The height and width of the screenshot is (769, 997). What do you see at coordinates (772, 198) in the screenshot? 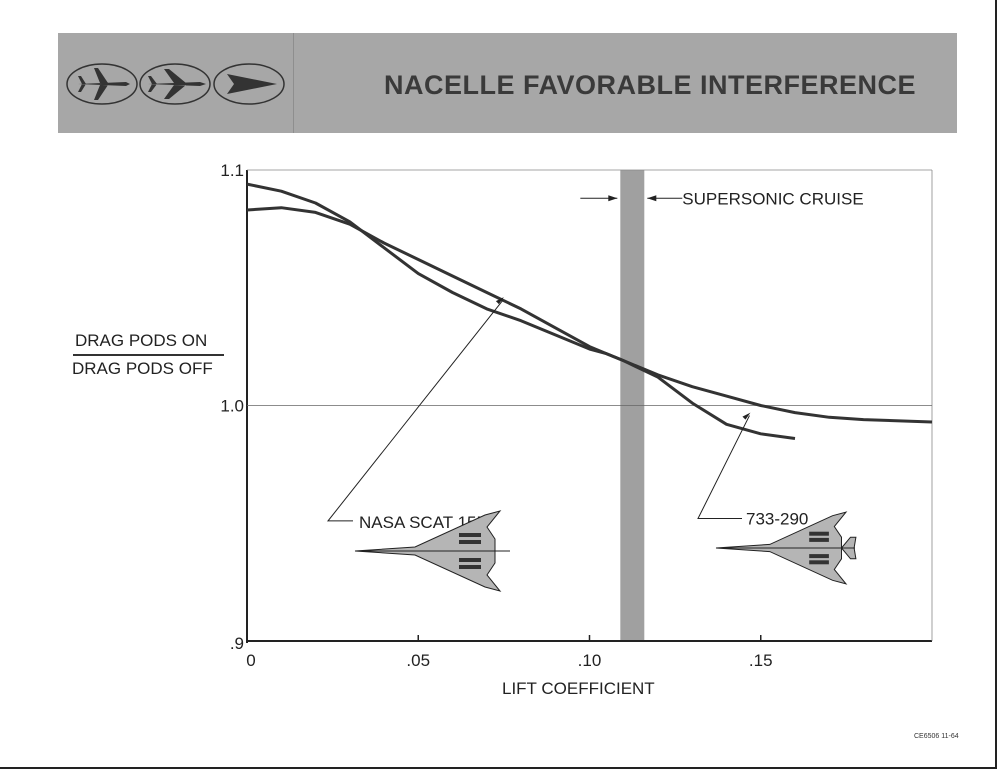
I see `supersonic-cruise-label: SUPERSONIC CRUISE` at bounding box center [772, 198].